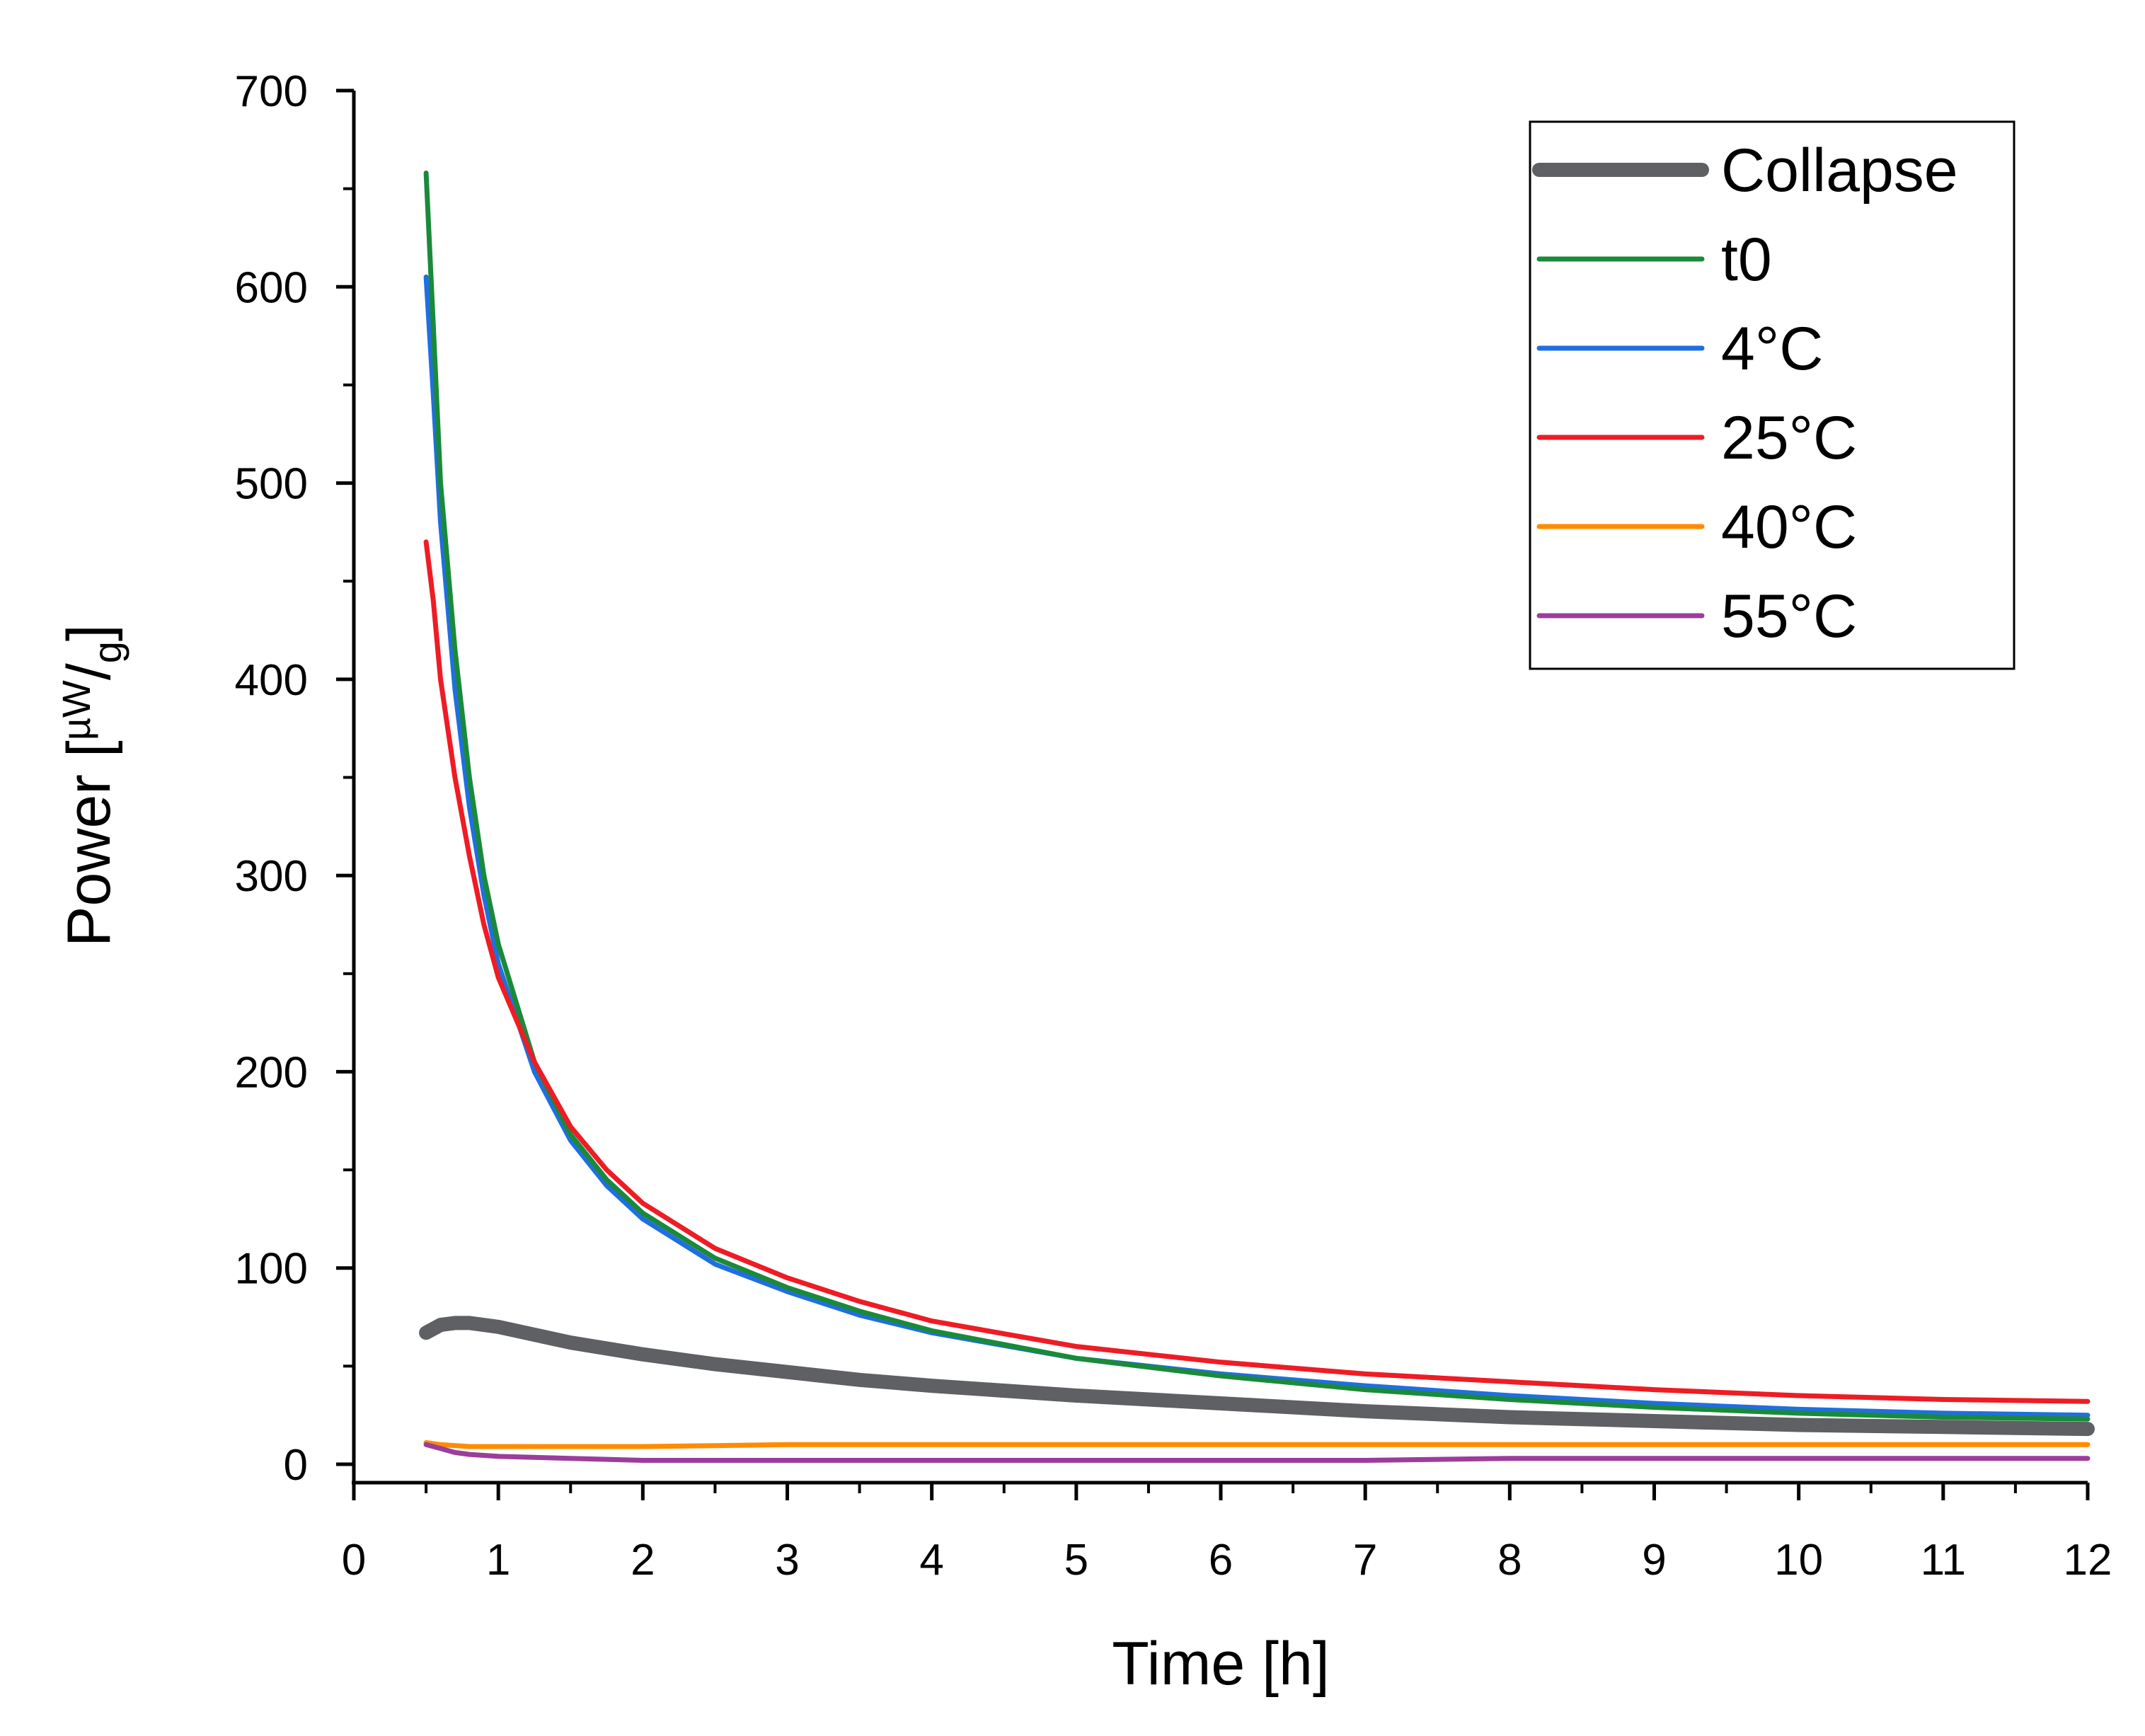  I want to click on x-tick-label: 5, so click(1076, 1560).